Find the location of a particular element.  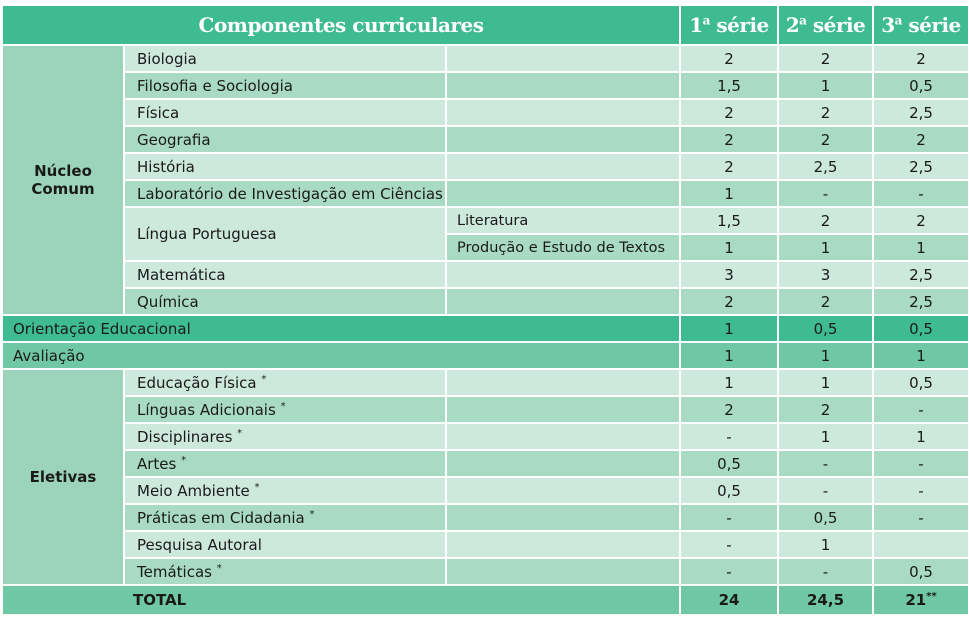

subject-cell: Matemática is located at coordinates (285, 274).